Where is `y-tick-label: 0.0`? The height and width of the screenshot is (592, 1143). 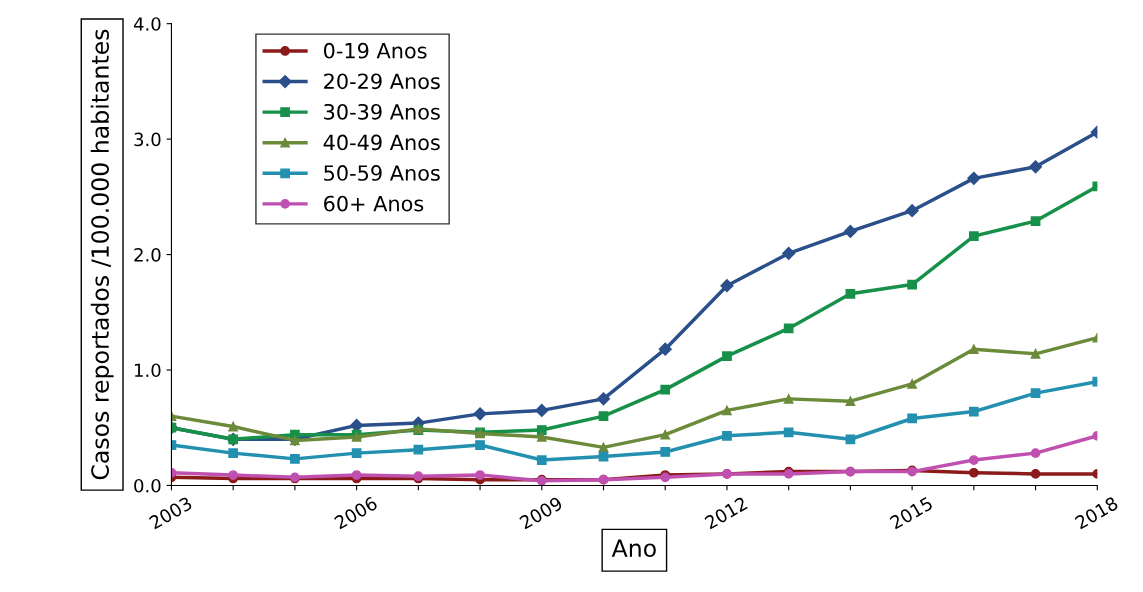
y-tick-label: 0.0 is located at coordinates (147, 485).